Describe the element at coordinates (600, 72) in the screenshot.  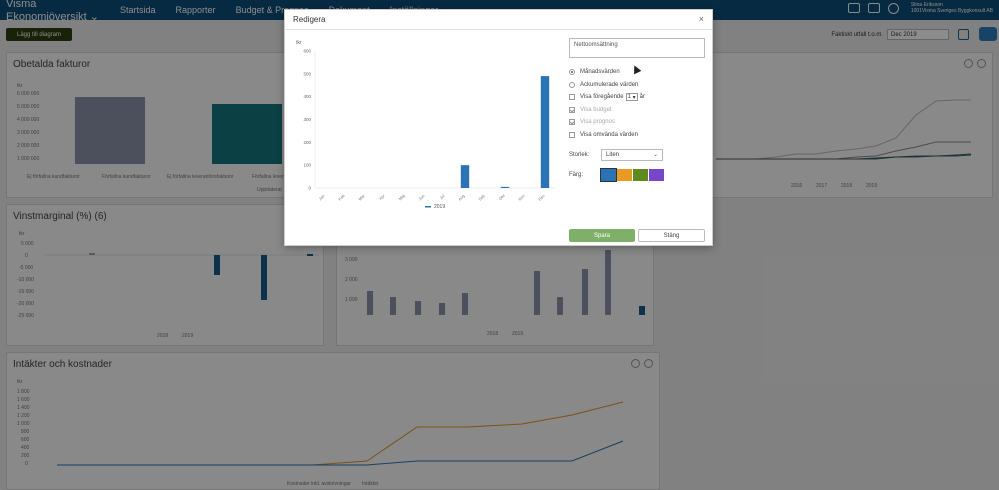
I see `option-monthly-label: Månadsvärden` at that location.